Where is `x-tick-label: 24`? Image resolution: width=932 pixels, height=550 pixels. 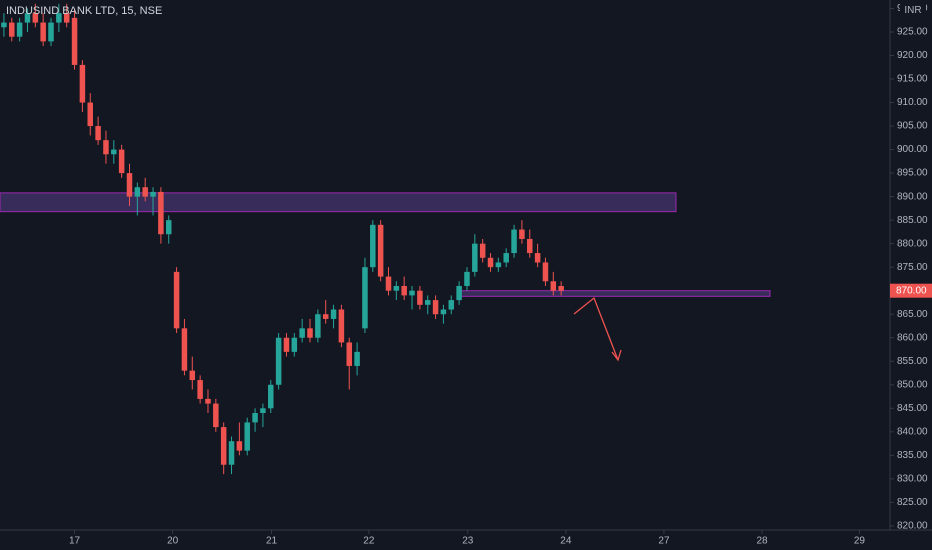
x-tick-label: 24 is located at coordinates (566, 541).